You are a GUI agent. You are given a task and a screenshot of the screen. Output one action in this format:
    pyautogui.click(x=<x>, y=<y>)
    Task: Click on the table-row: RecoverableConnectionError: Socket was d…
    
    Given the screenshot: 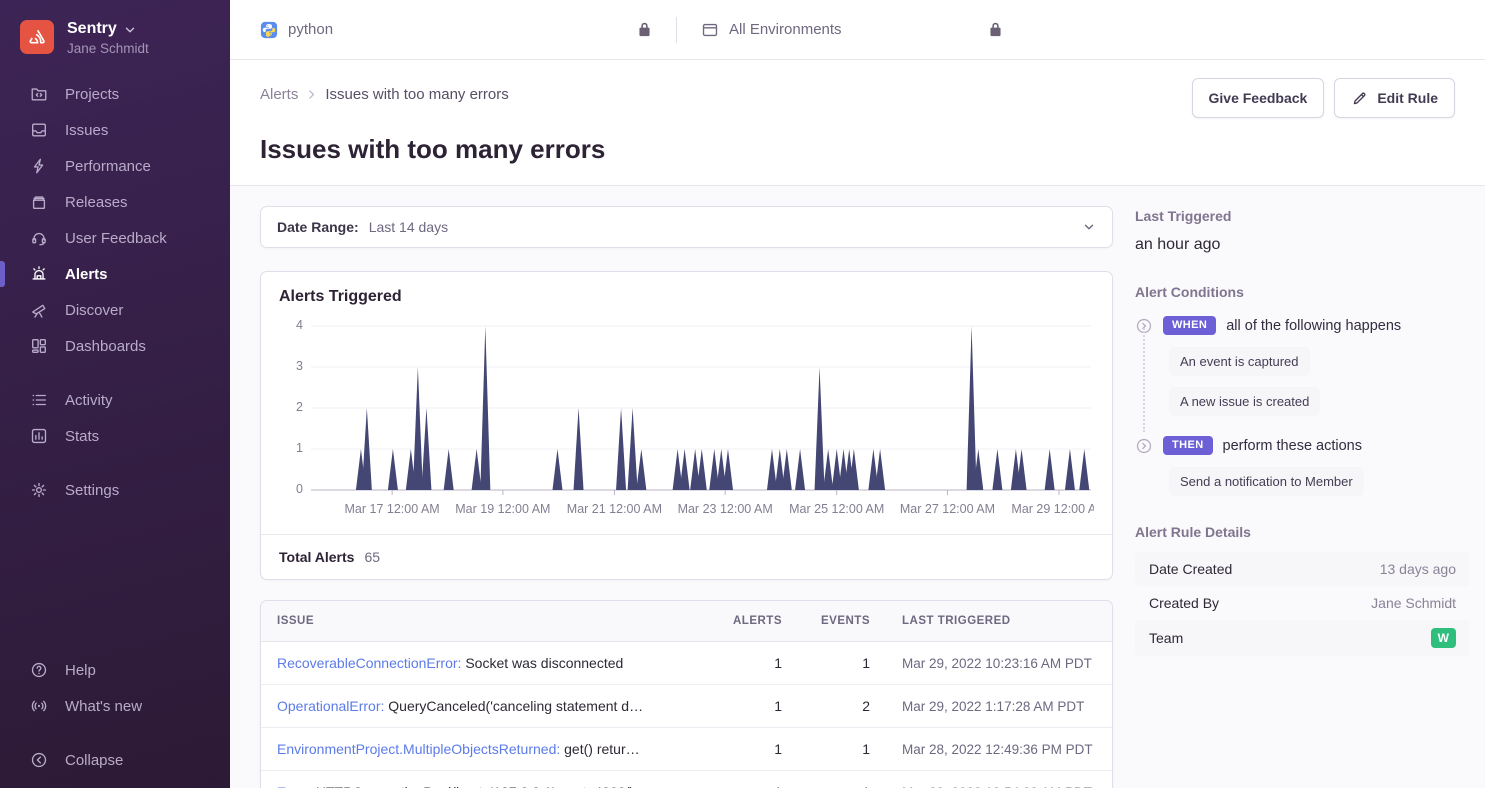 What is the action you would take?
    pyautogui.click(x=686, y=663)
    